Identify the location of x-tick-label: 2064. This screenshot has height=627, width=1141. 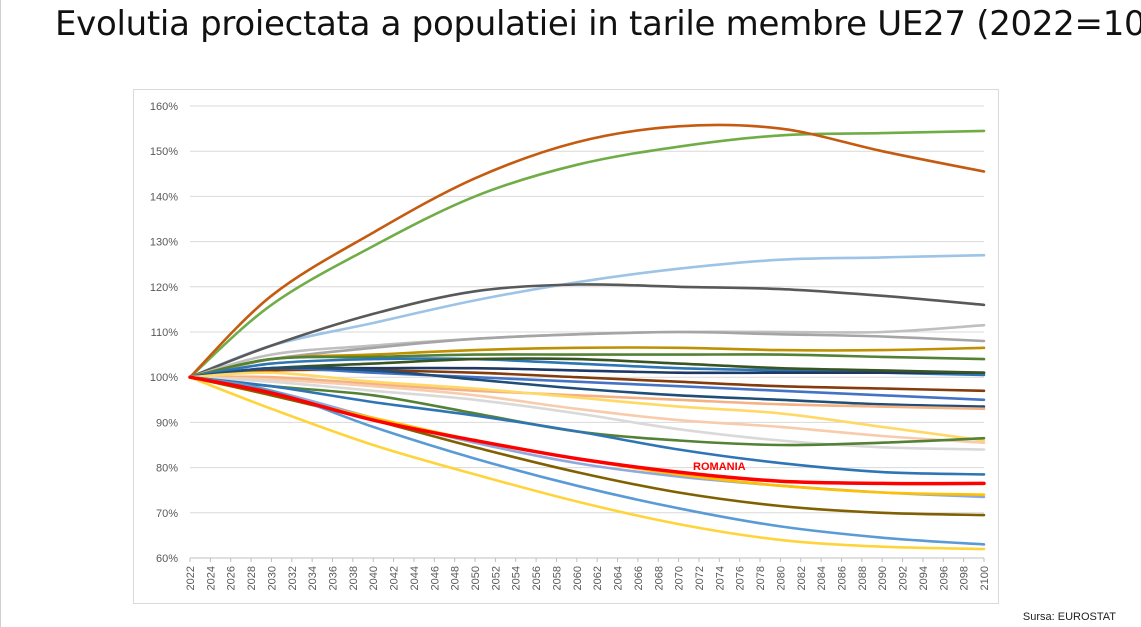
(619, 578).